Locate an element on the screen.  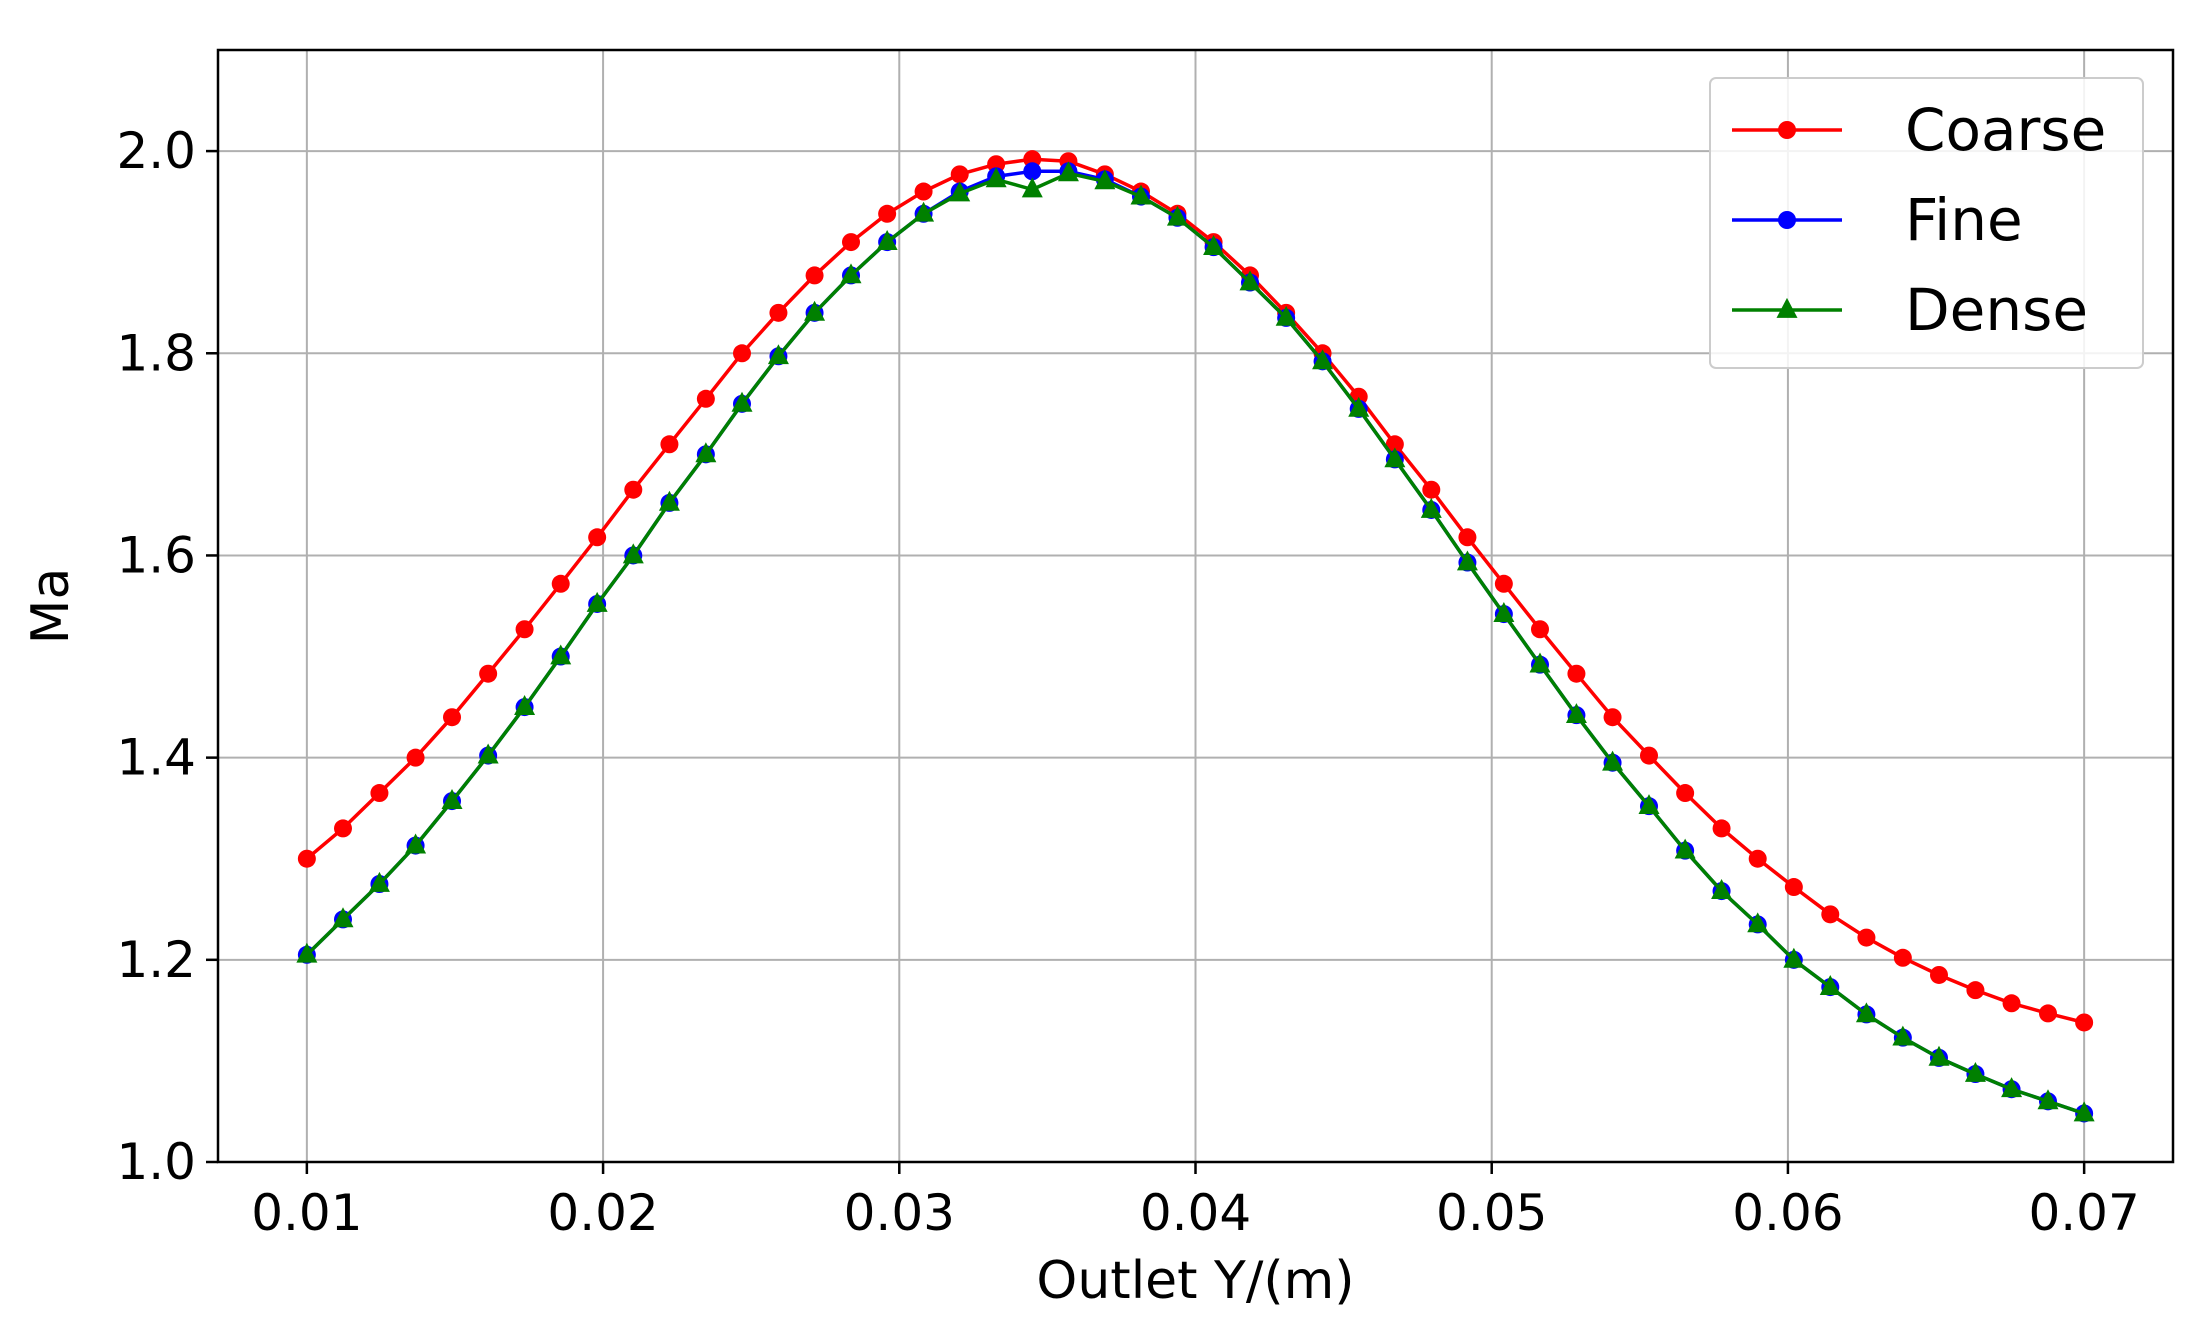
y-tick-label: 1.4 is located at coordinates (156, 758).